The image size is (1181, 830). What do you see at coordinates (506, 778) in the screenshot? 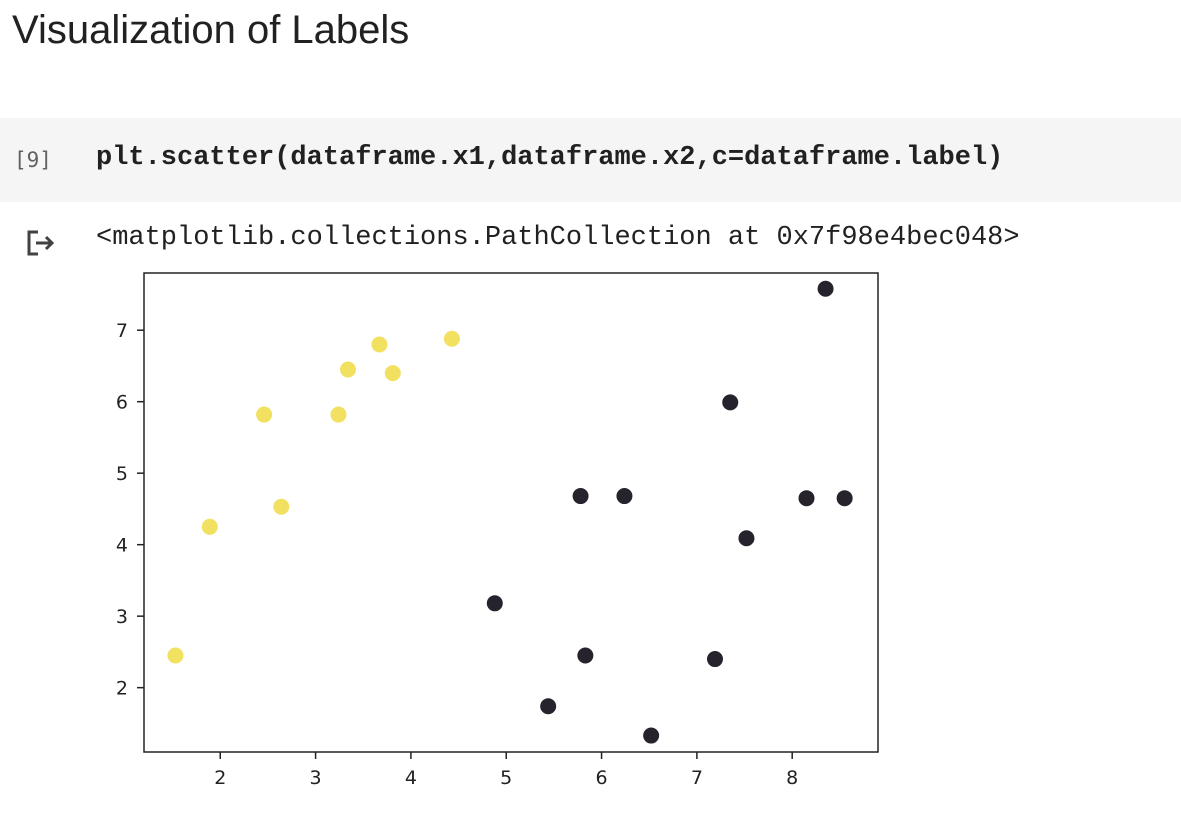
I see `x-tick-label: 5` at bounding box center [506, 778].